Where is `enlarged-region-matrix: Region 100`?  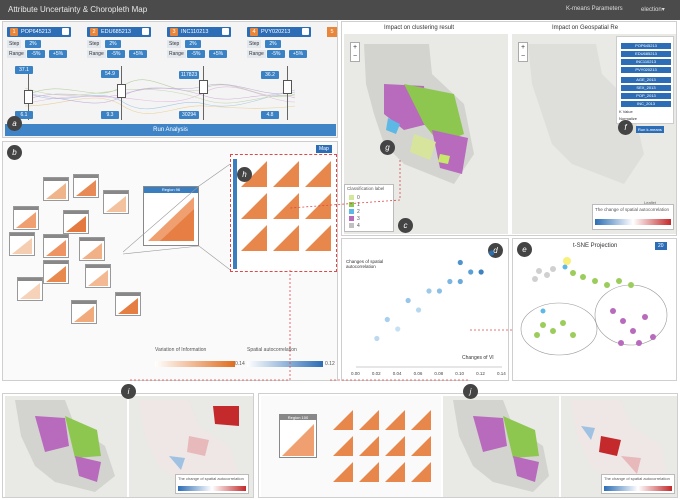
enlarged-region-matrix: Region 100 is located at coordinates (298, 436).